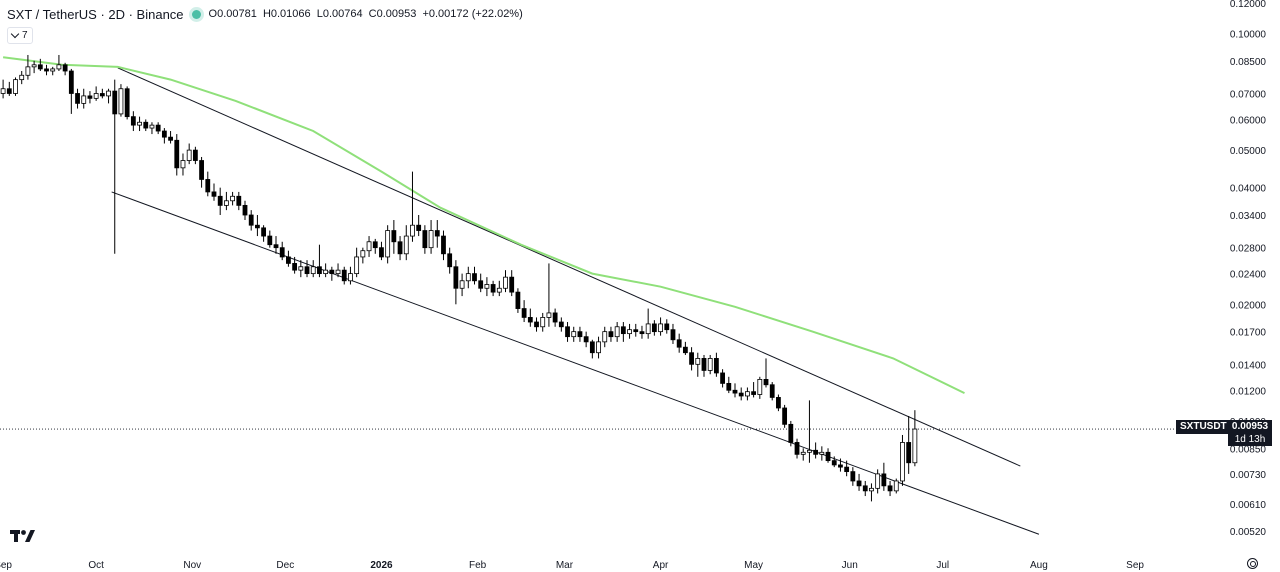  I want to click on indicator-count: 7, so click(25, 35).